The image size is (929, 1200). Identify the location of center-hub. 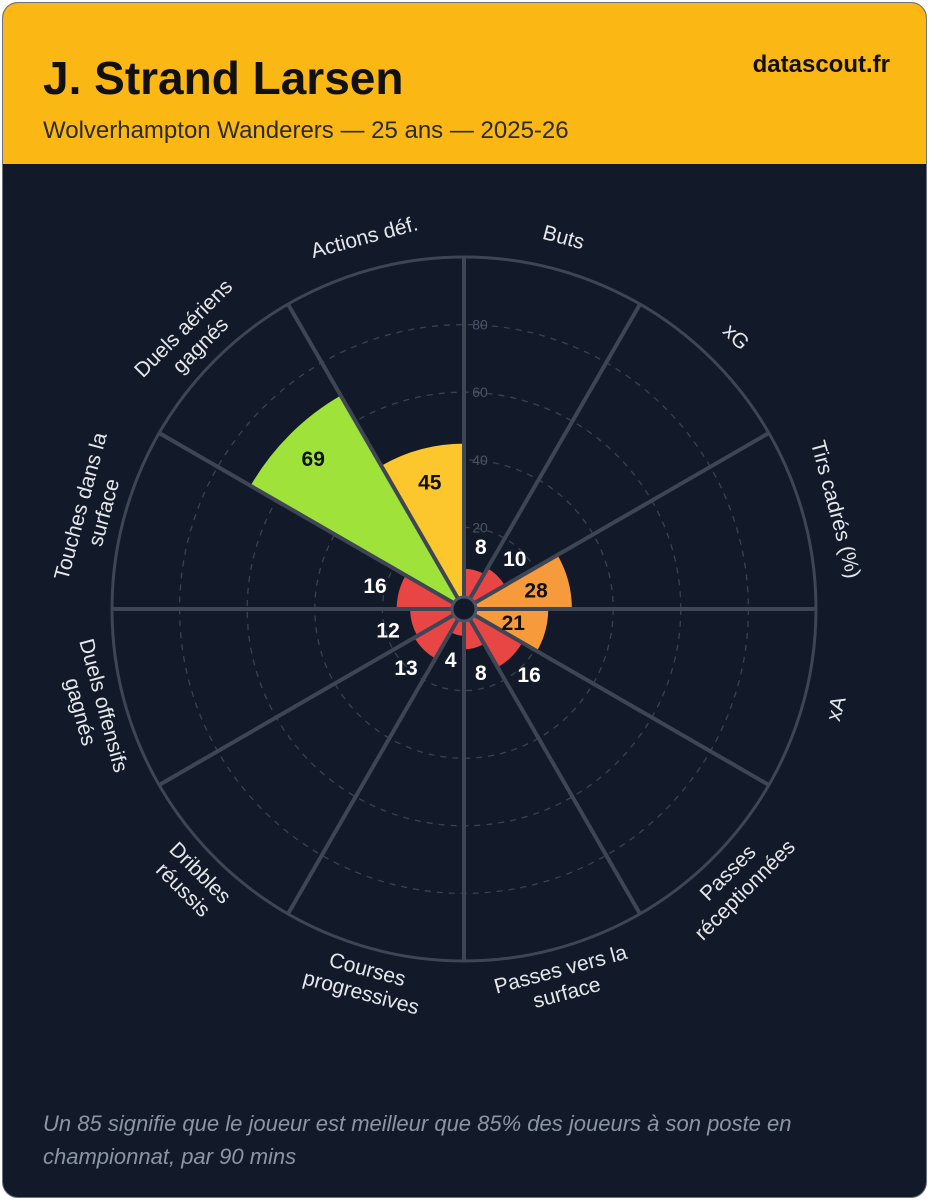
(464, 609).